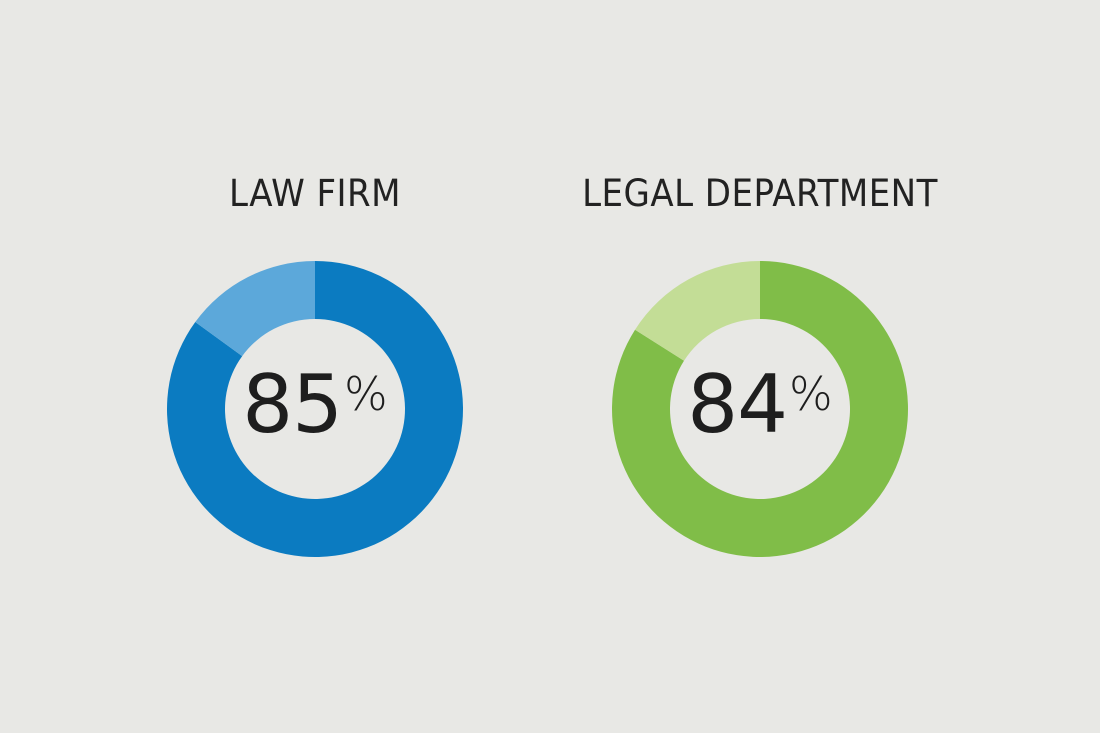  I want to click on center-value: 84, so click(737, 404).